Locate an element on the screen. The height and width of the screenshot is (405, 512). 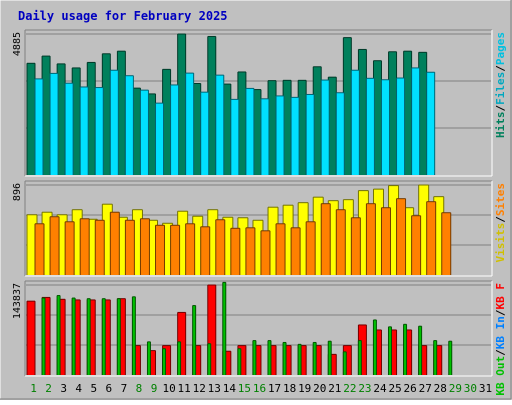
axis-max-label: 896 is located at coordinates (17, 192).